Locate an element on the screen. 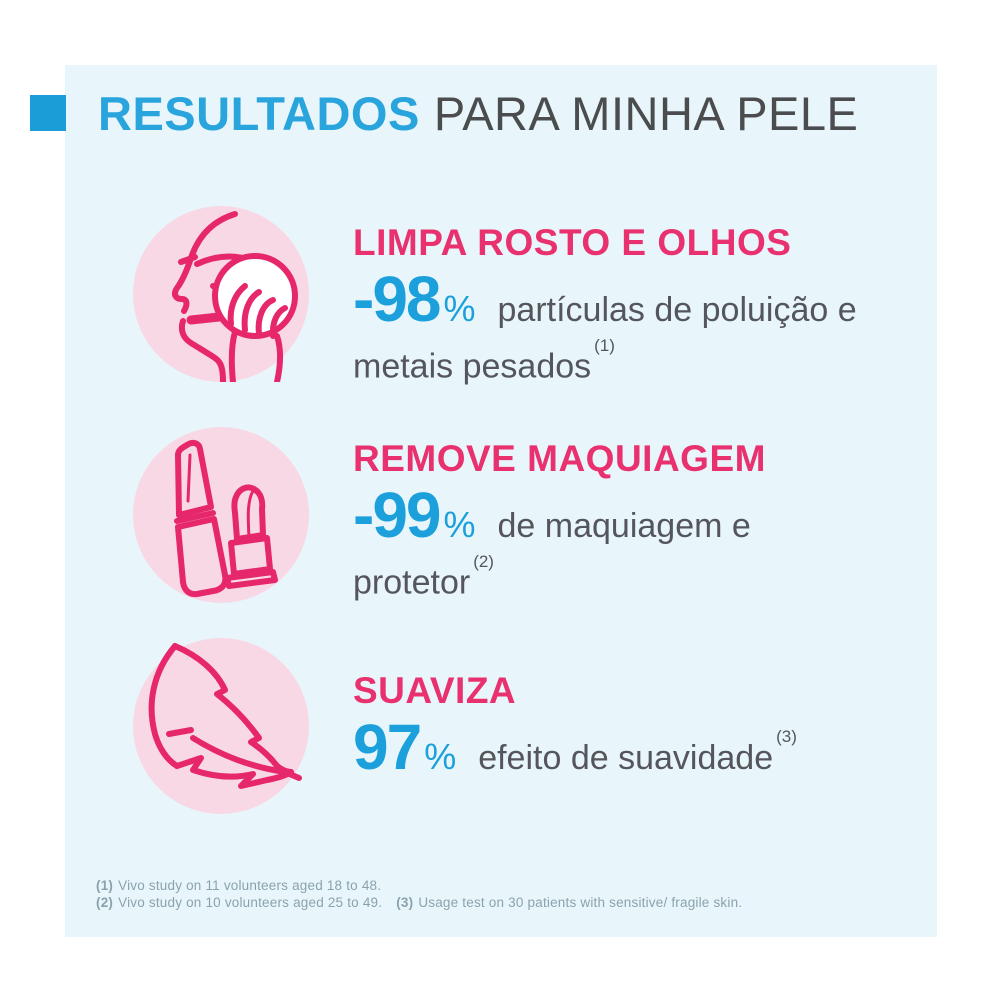 Image resolution: width=1000 pixels, height=1000 pixels. footnote-ref: (1) is located at coordinates (604, 345).